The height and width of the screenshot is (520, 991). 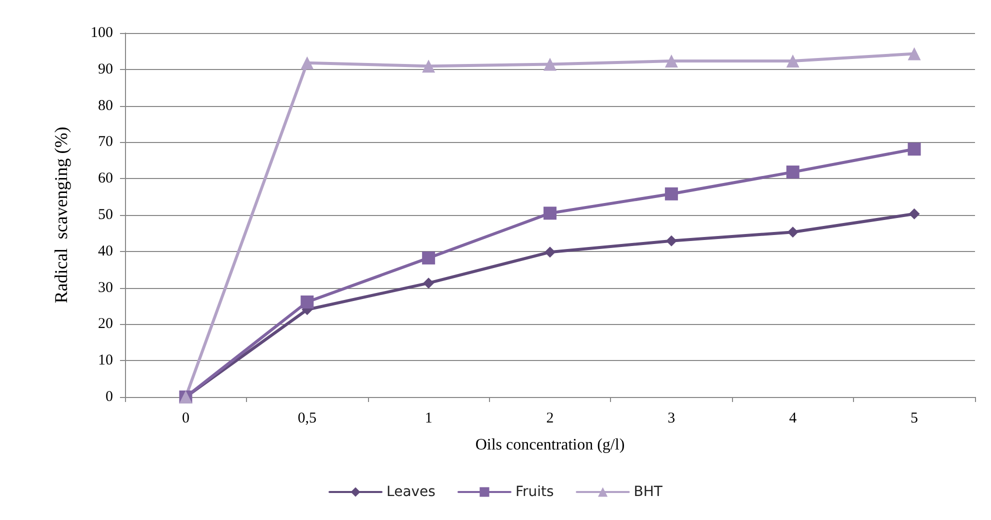 What do you see at coordinates (914, 418) in the screenshot?
I see `x-tick-label: 5` at bounding box center [914, 418].